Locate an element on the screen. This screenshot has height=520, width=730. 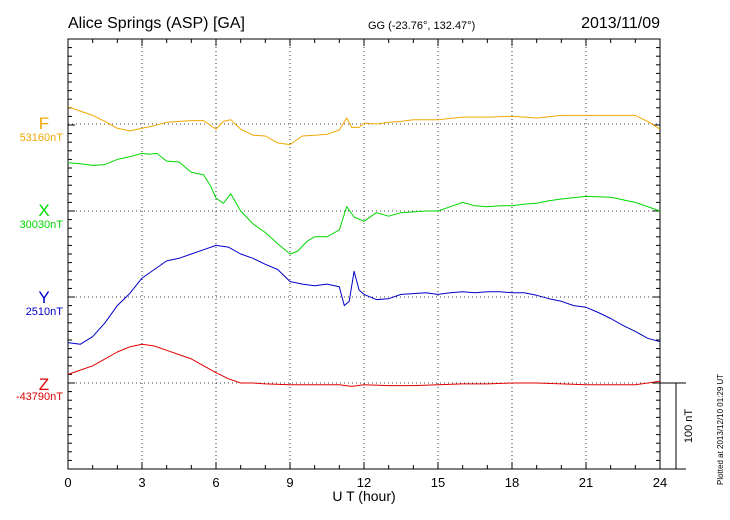
series-name-y: Y is located at coordinates (43, 297).